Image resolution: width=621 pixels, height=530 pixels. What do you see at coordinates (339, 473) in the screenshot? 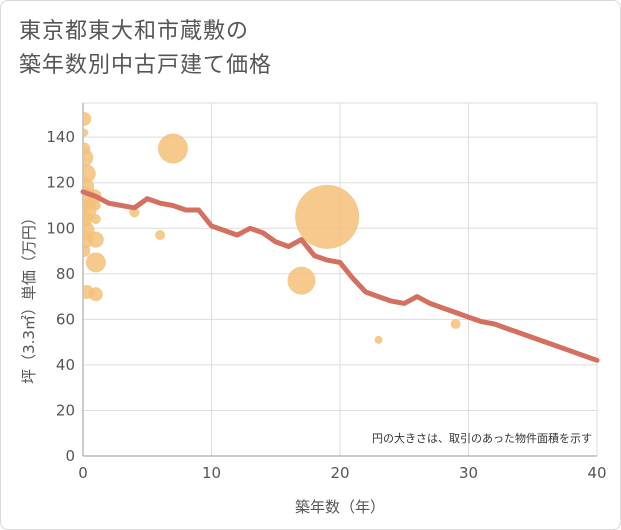
I see `x-tick-label: 20` at bounding box center [339, 473].